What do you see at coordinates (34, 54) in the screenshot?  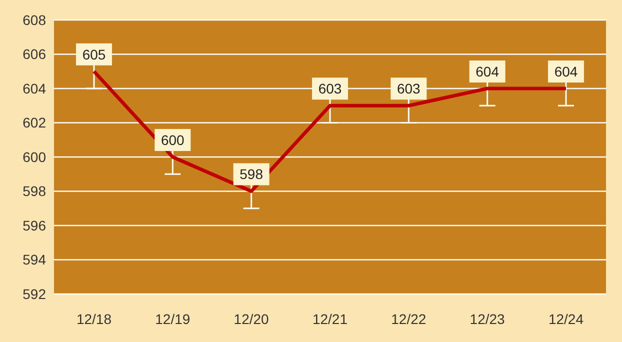 I see `y-tick-label: 606` at bounding box center [34, 54].